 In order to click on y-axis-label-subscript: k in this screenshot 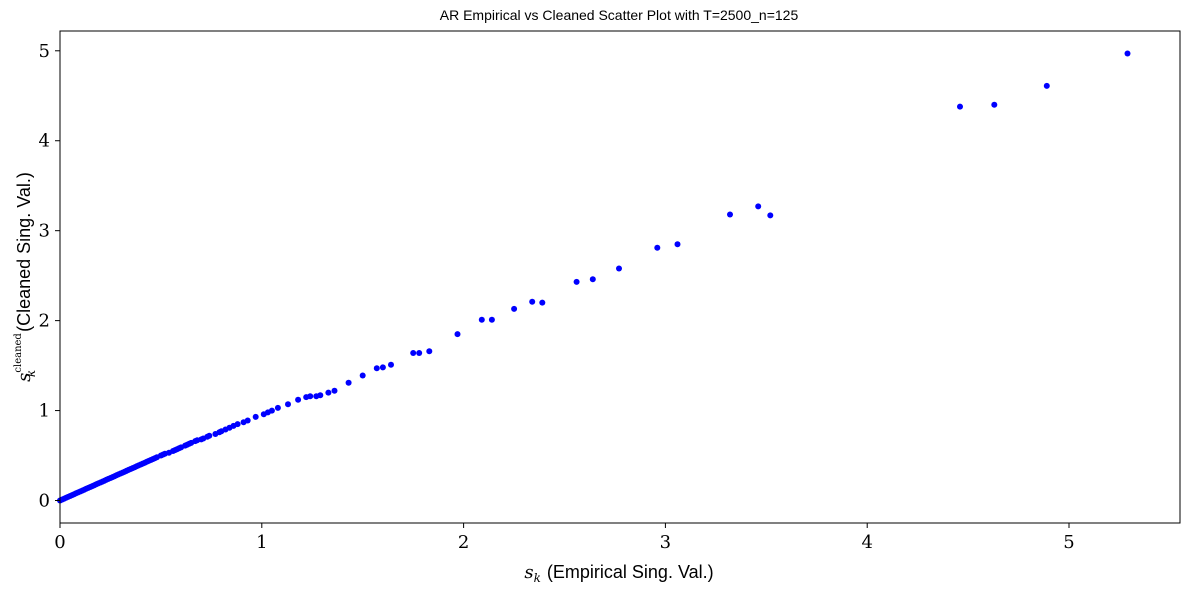, I will do `click(31, 373)`.